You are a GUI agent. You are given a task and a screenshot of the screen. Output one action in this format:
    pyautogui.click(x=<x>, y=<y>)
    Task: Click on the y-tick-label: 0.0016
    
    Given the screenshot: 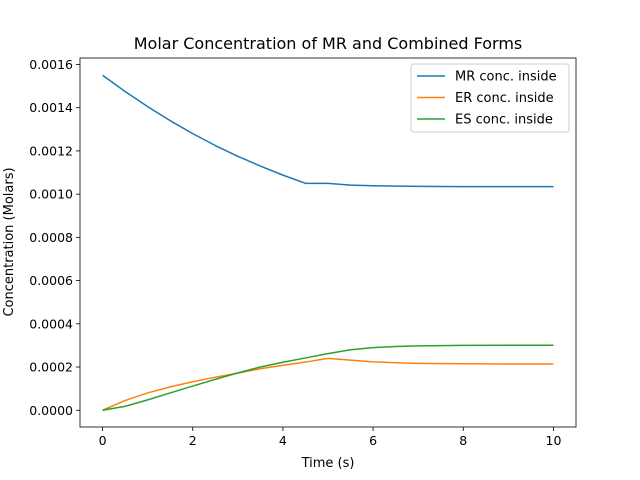 What is the action you would take?
    pyautogui.click(x=51, y=64)
    